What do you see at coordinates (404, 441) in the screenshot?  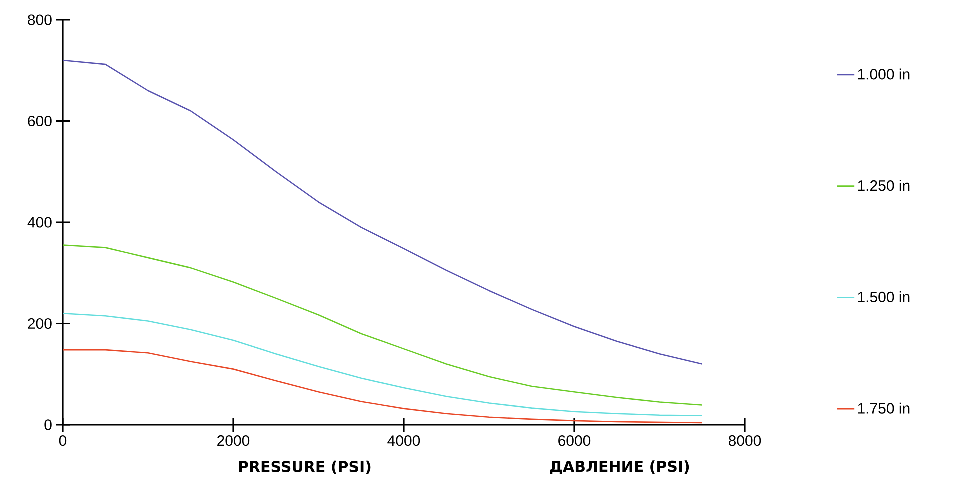 I see `x-tick-label: 4000` at bounding box center [404, 441].